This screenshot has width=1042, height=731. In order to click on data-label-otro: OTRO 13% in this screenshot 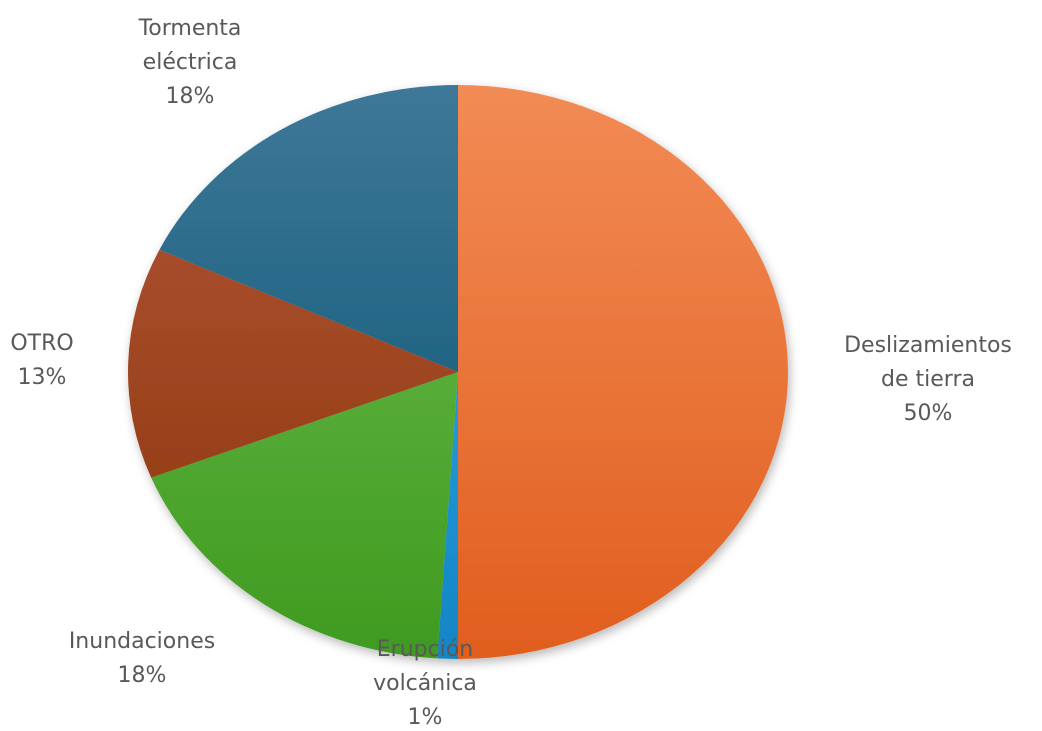, I will do `click(41, 360)`.